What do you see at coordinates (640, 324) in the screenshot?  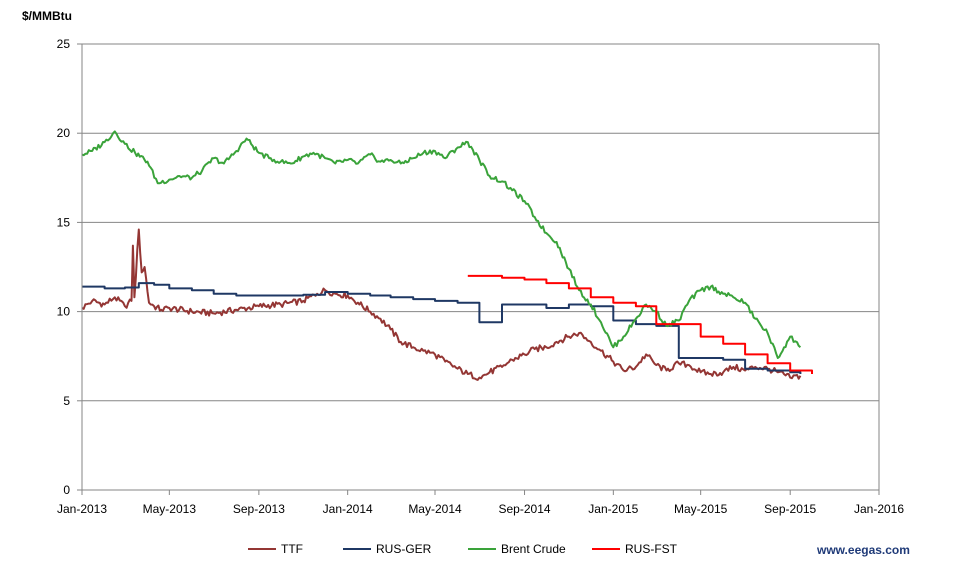 I see `series-line-rus-fst` at bounding box center [640, 324].